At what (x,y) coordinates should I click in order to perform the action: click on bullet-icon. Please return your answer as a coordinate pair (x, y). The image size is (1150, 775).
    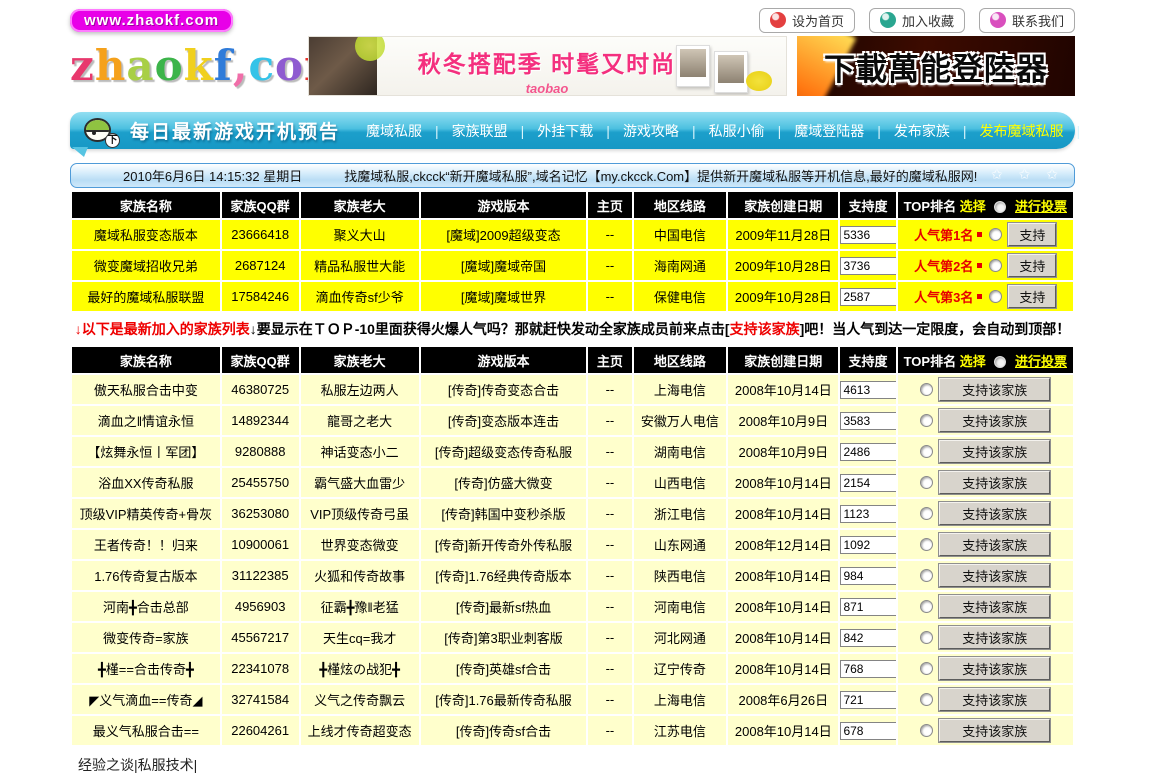
    Looking at the image, I should click on (980, 234).